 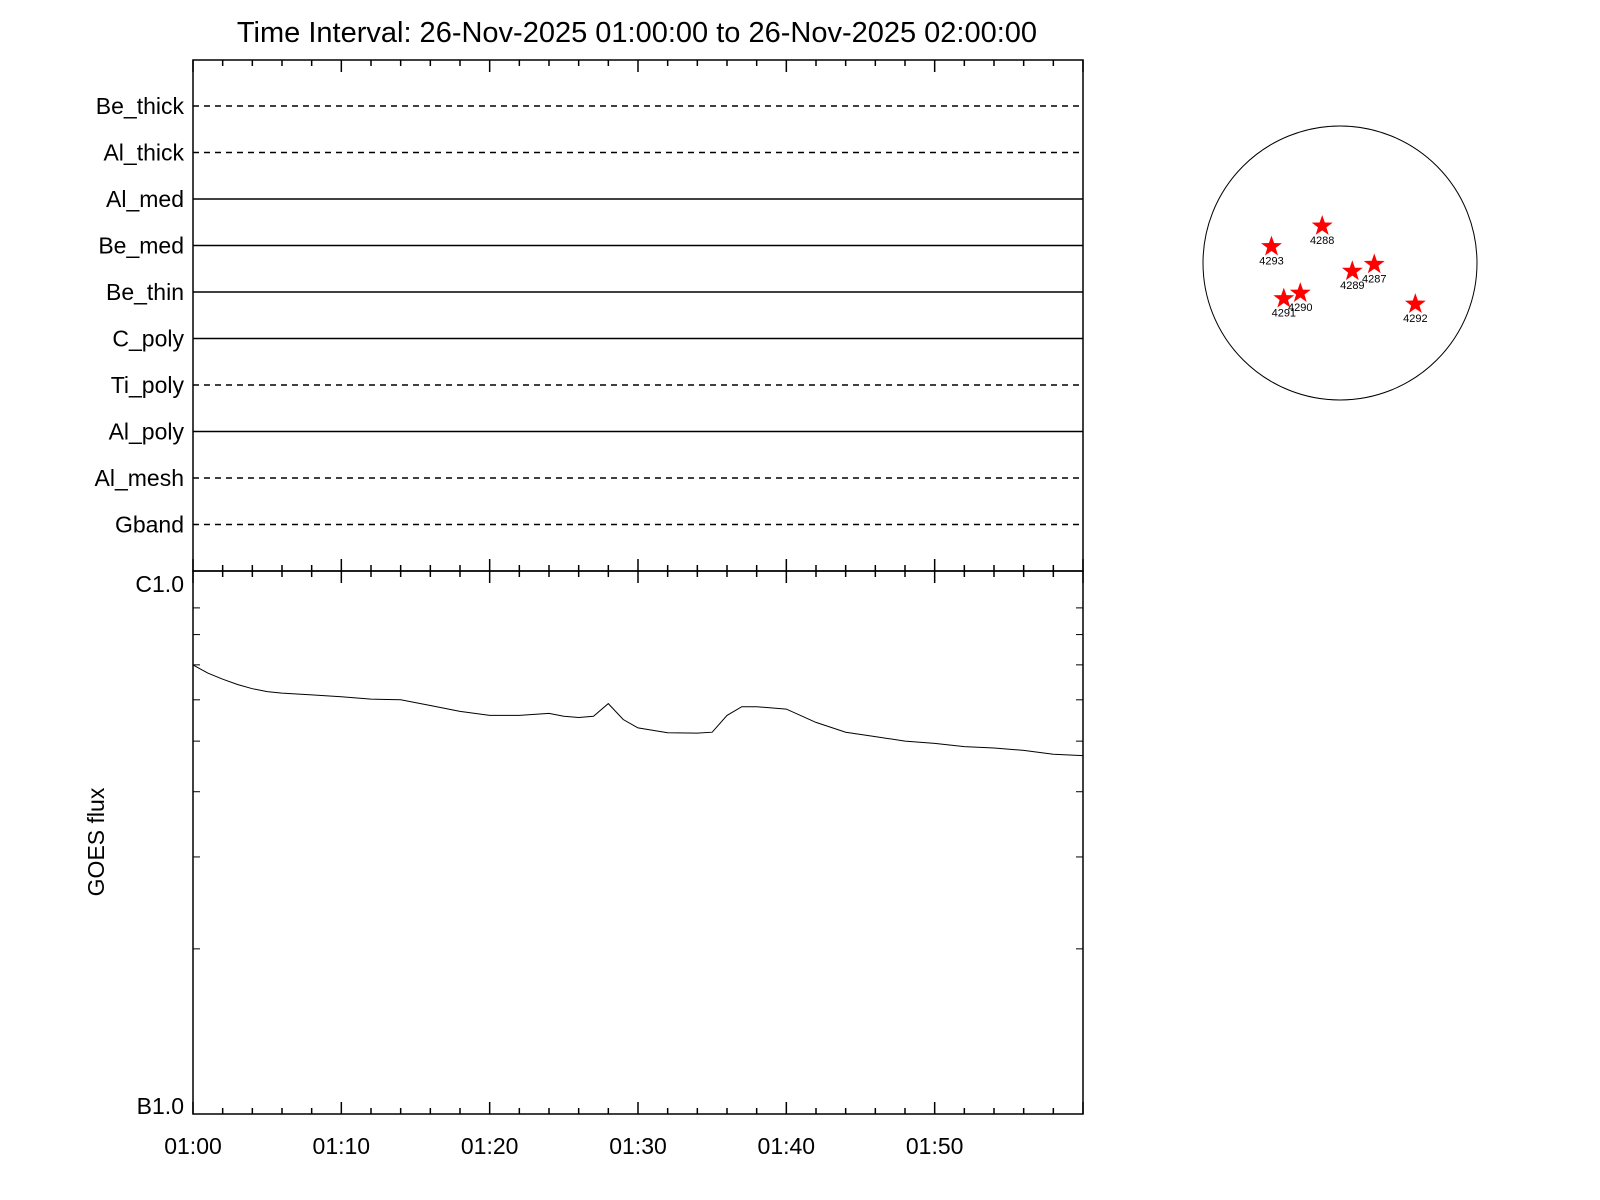 I want to click on active-region-label: 4289, so click(x=1352, y=286).